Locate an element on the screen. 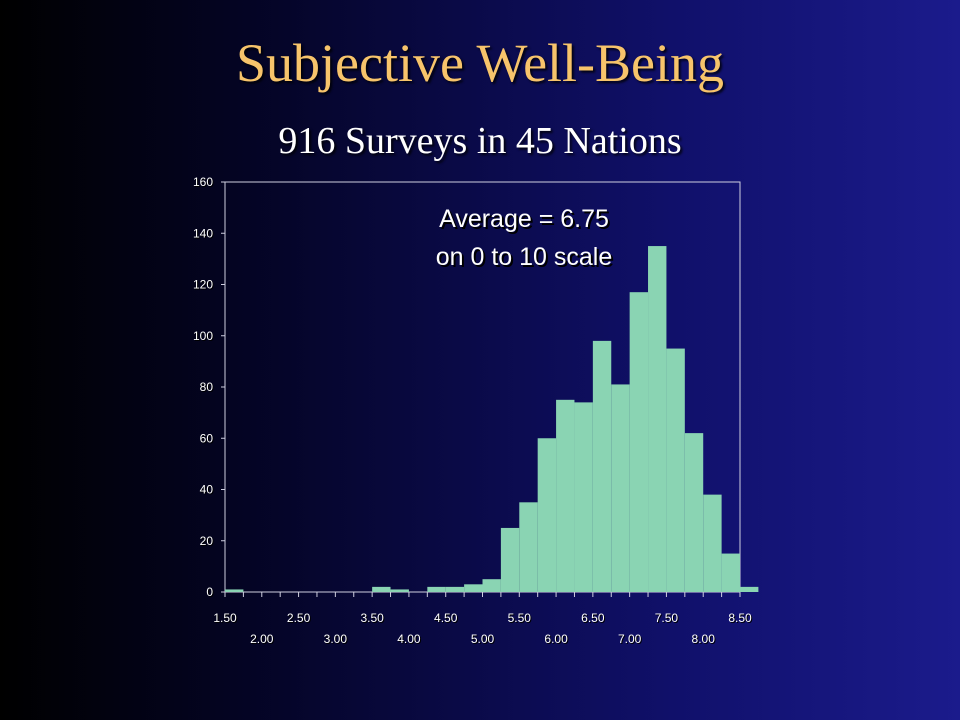  y-tick-label-shadow: 100 is located at coordinates (204, 337).